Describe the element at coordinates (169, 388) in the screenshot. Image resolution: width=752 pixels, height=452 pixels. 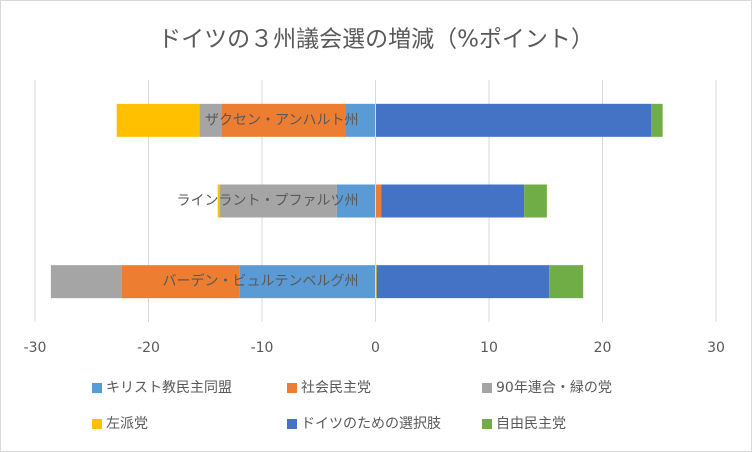
I see `legend-label: キリスト教民主同盟` at that location.